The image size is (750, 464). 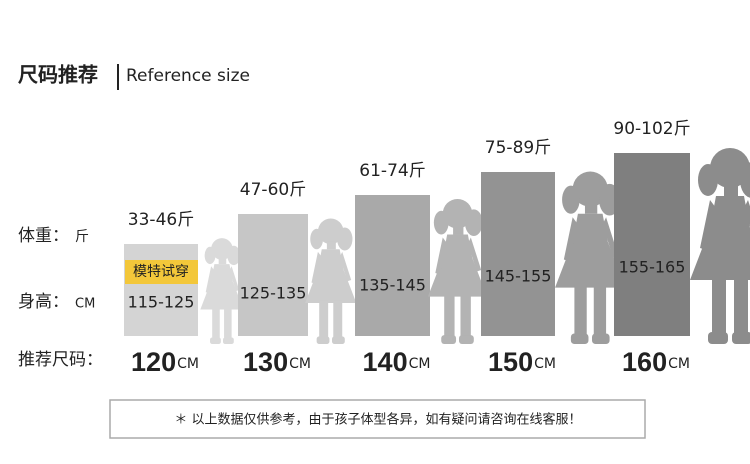 What do you see at coordinates (273, 293) in the screenshot?
I see `height-label: 125-135` at bounding box center [273, 293].